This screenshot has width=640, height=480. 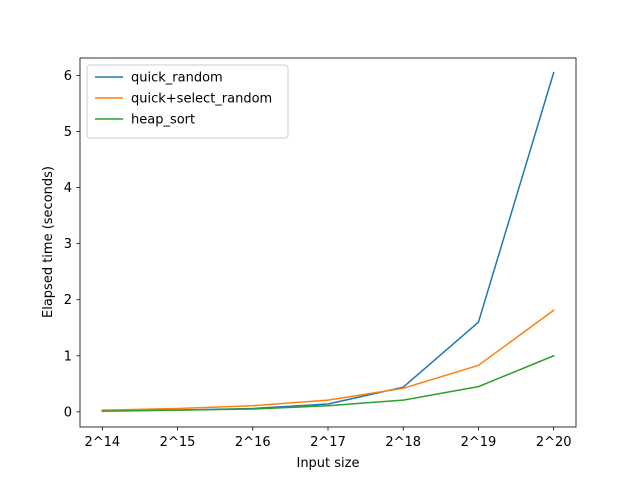 I want to click on x-tick-label: 2^15, so click(x=178, y=442).